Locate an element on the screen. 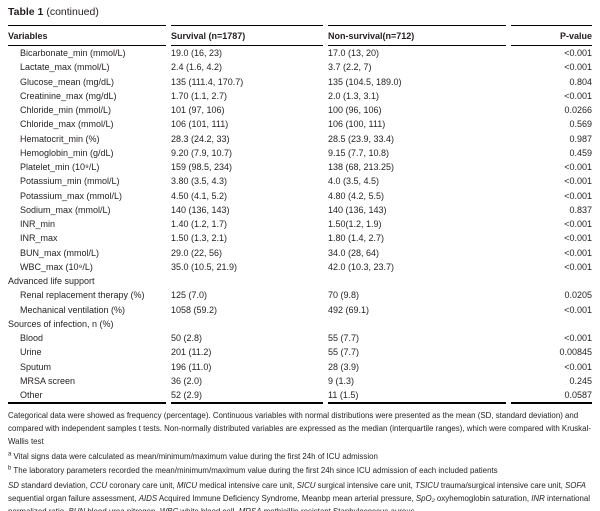  footnote-text: surgical intensive care unit, is located at coordinates (365, 486).